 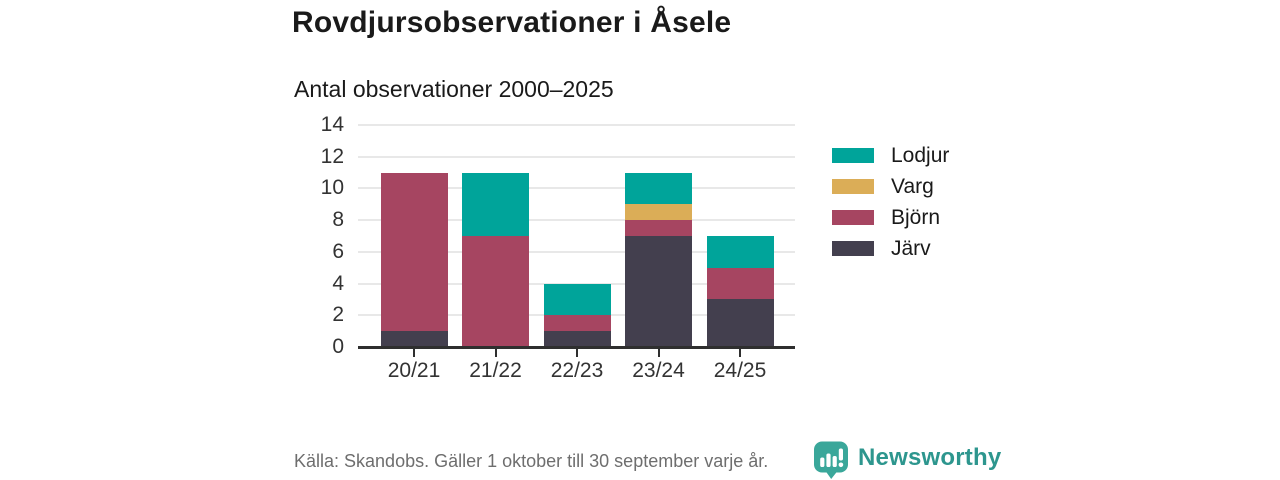 I want to click on newsworthy-wordmark: Newsworthy, so click(x=930, y=457).